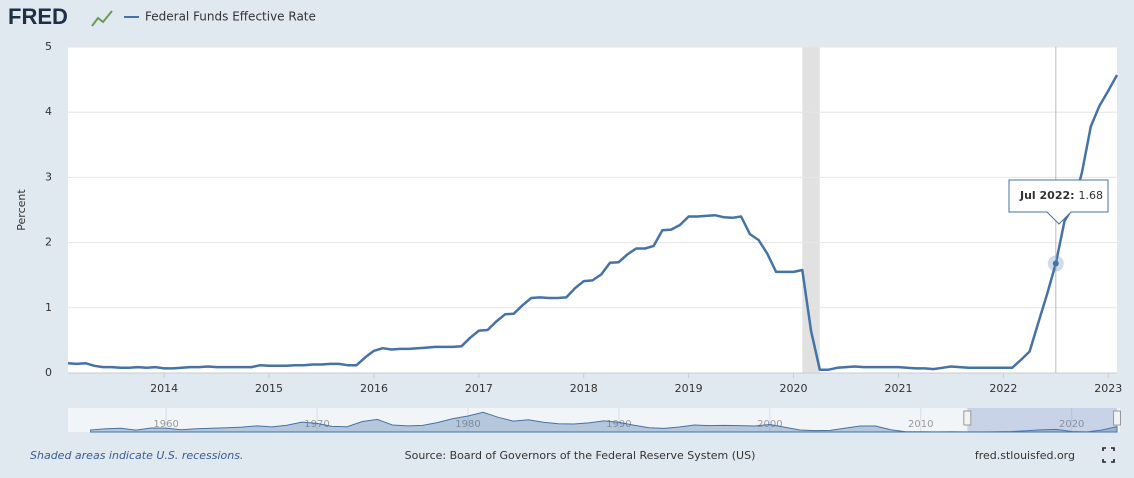 This screenshot has height=478, width=1134. Describe the element at coordinates (102, 18) in the screenshot. I see `logo-icon` at that location.